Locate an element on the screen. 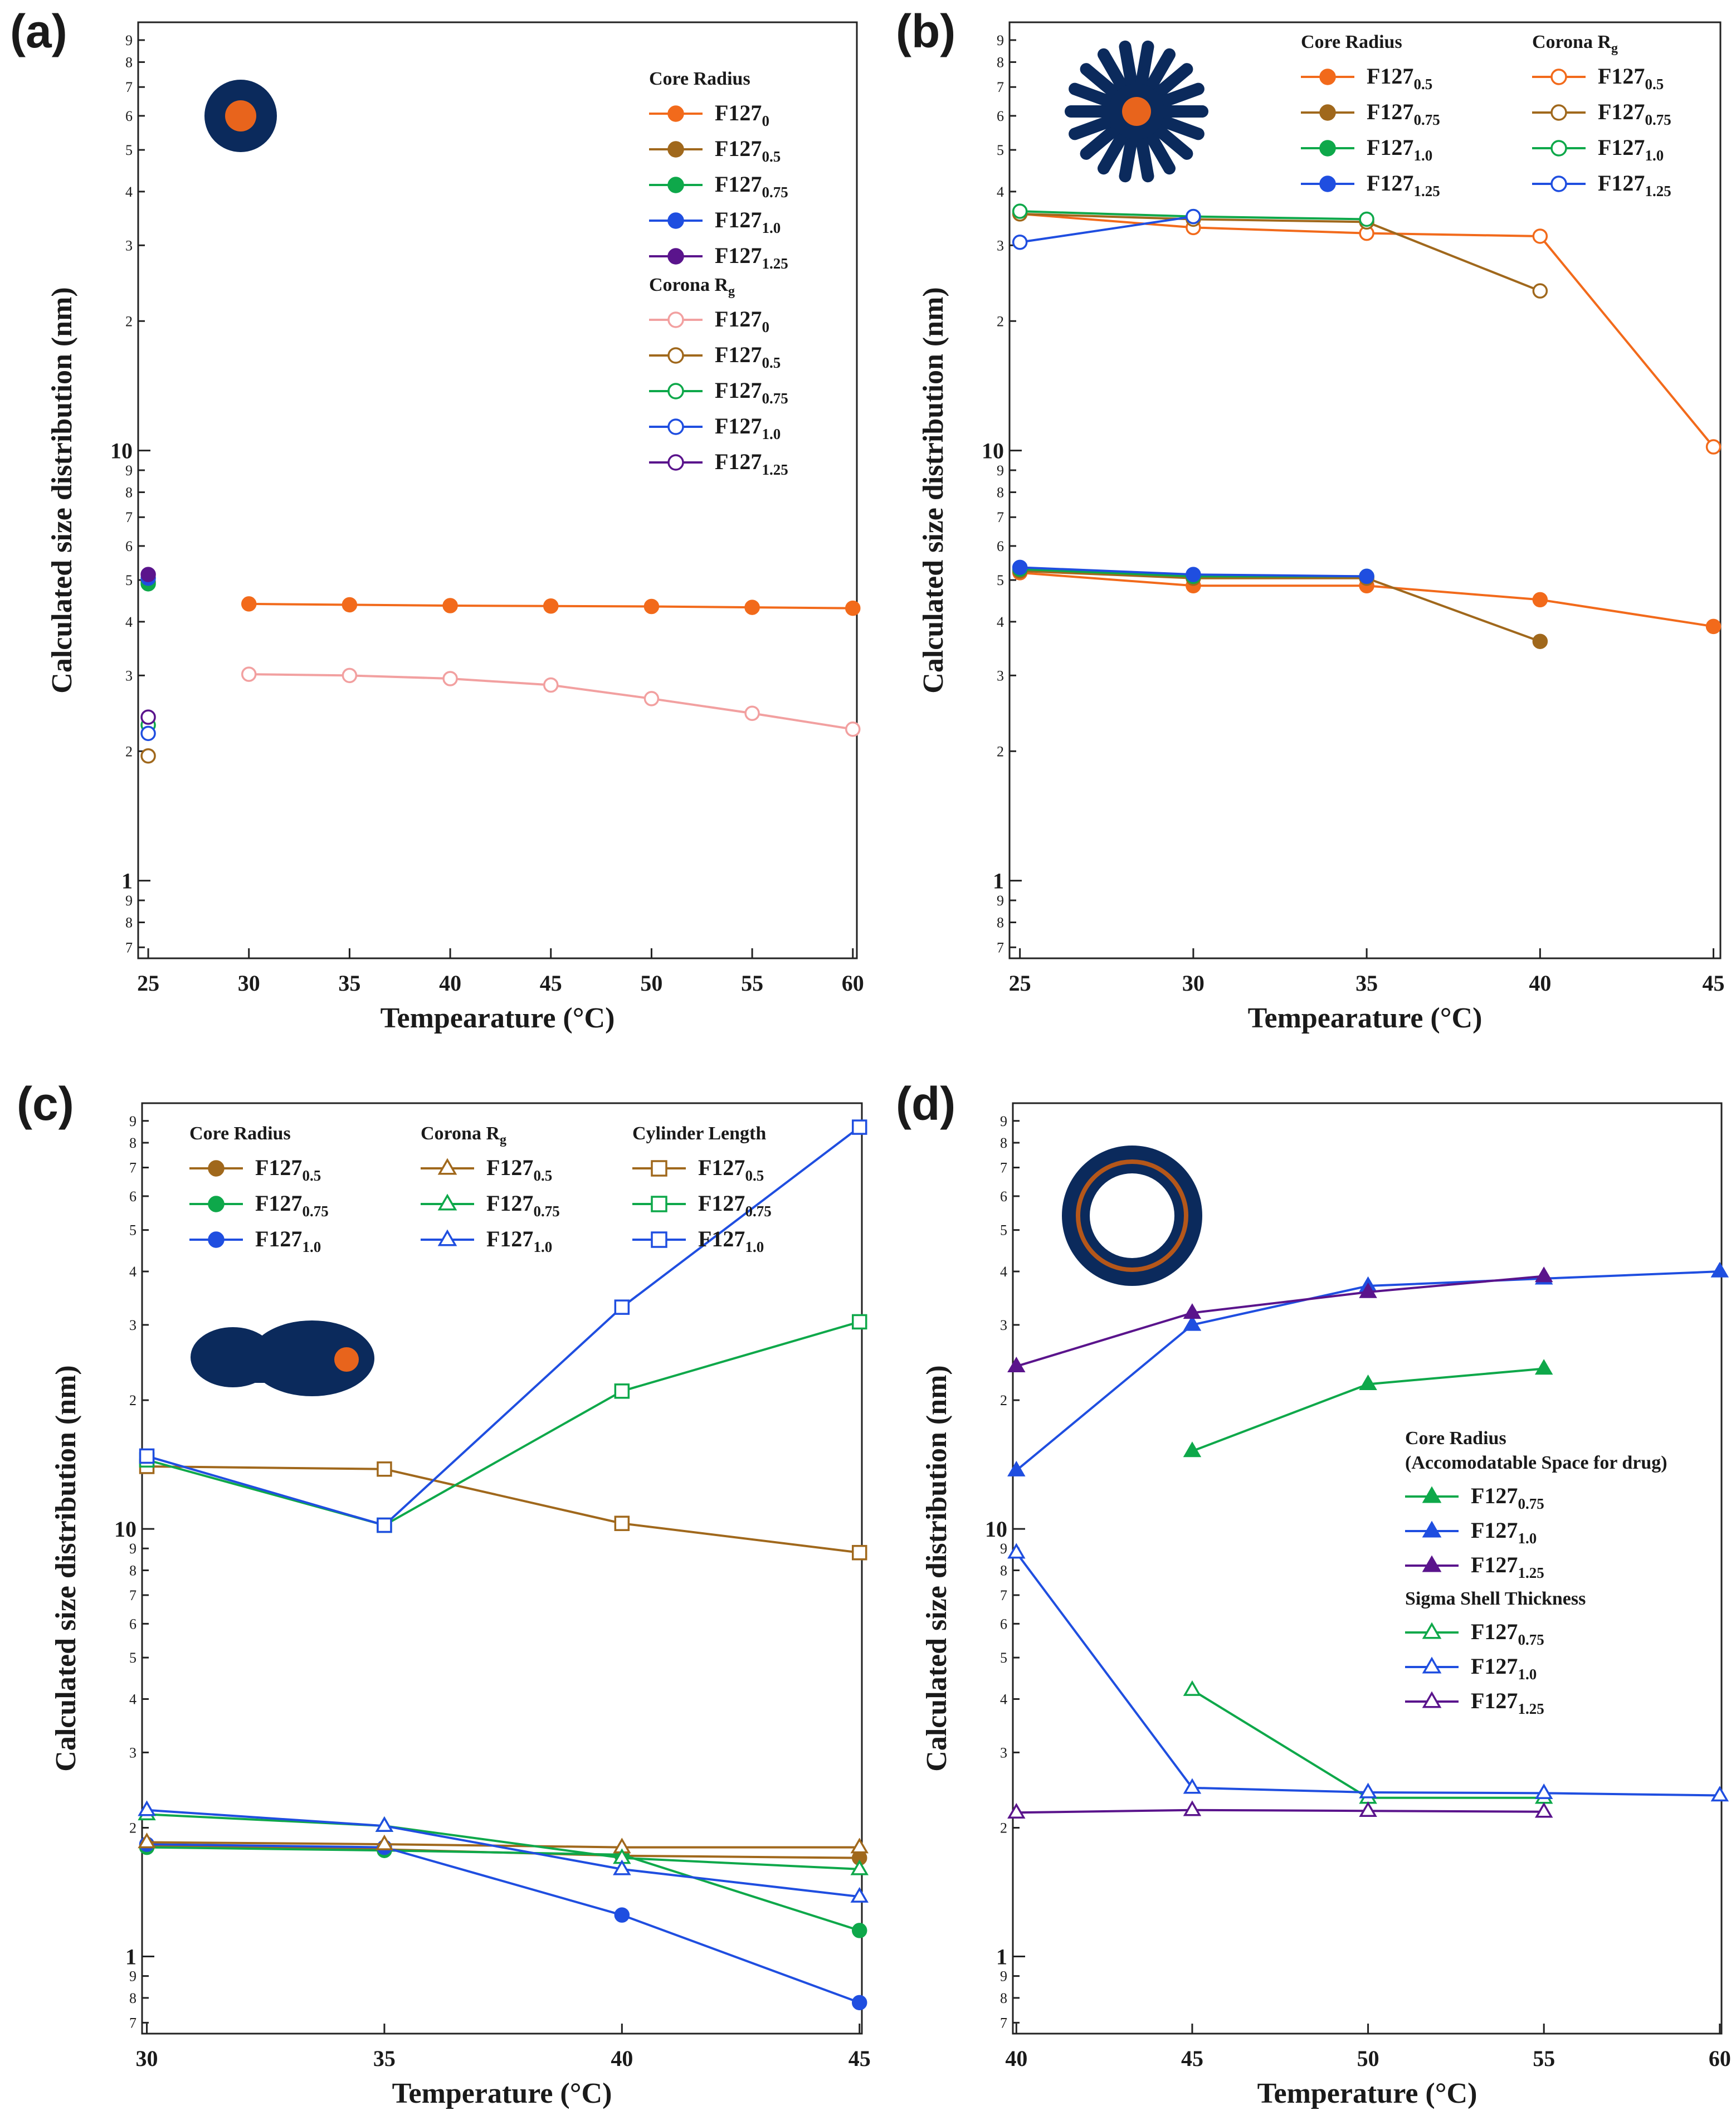  x-tick-label: 40 is located at coordinates (450, 983).